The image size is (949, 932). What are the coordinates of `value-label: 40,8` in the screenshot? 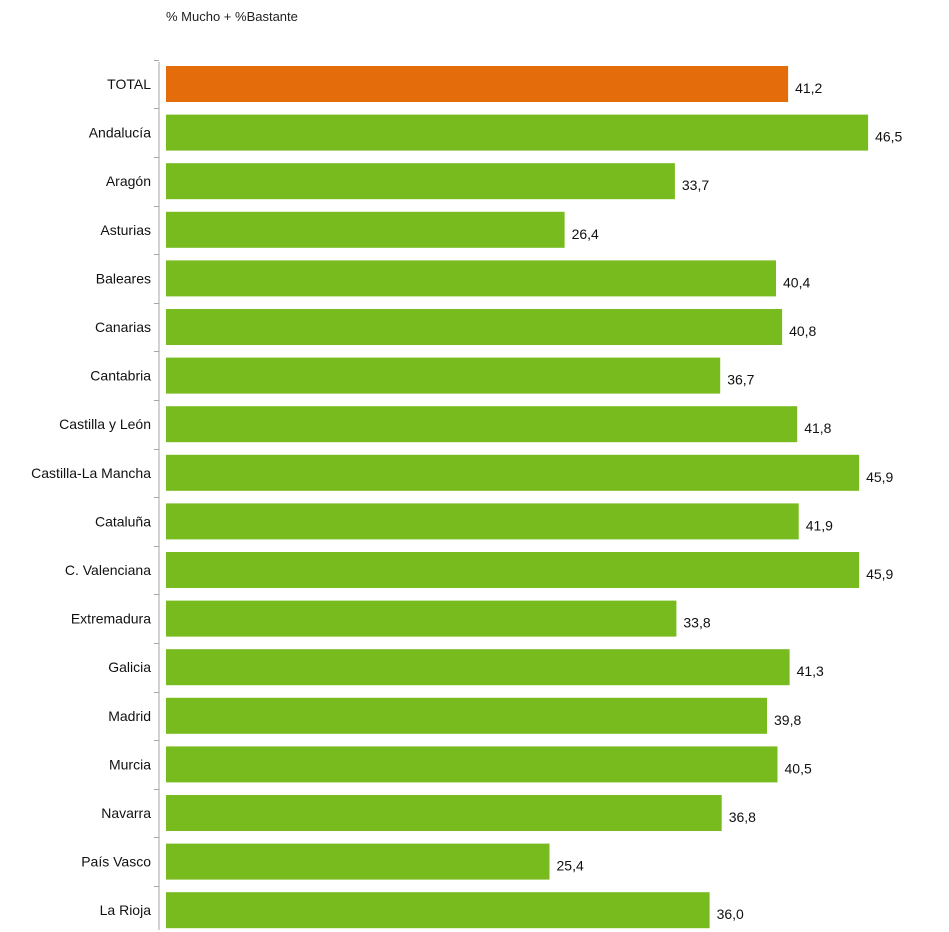 It's located at (802, 331).